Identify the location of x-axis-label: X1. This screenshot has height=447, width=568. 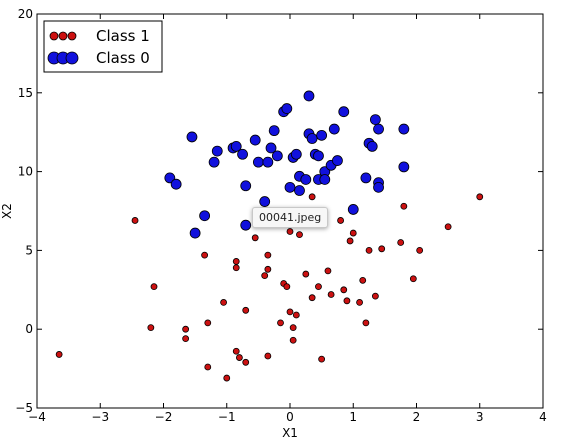
(290, 433).